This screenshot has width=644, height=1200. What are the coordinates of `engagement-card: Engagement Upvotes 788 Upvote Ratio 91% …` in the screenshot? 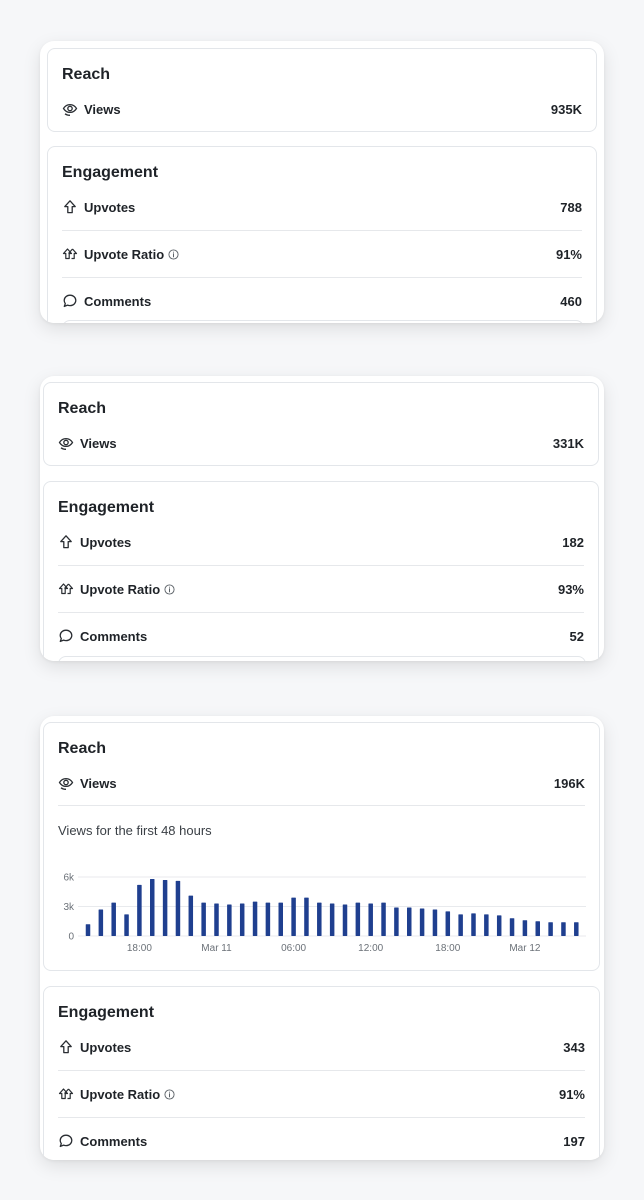 It's located at (322, 234).